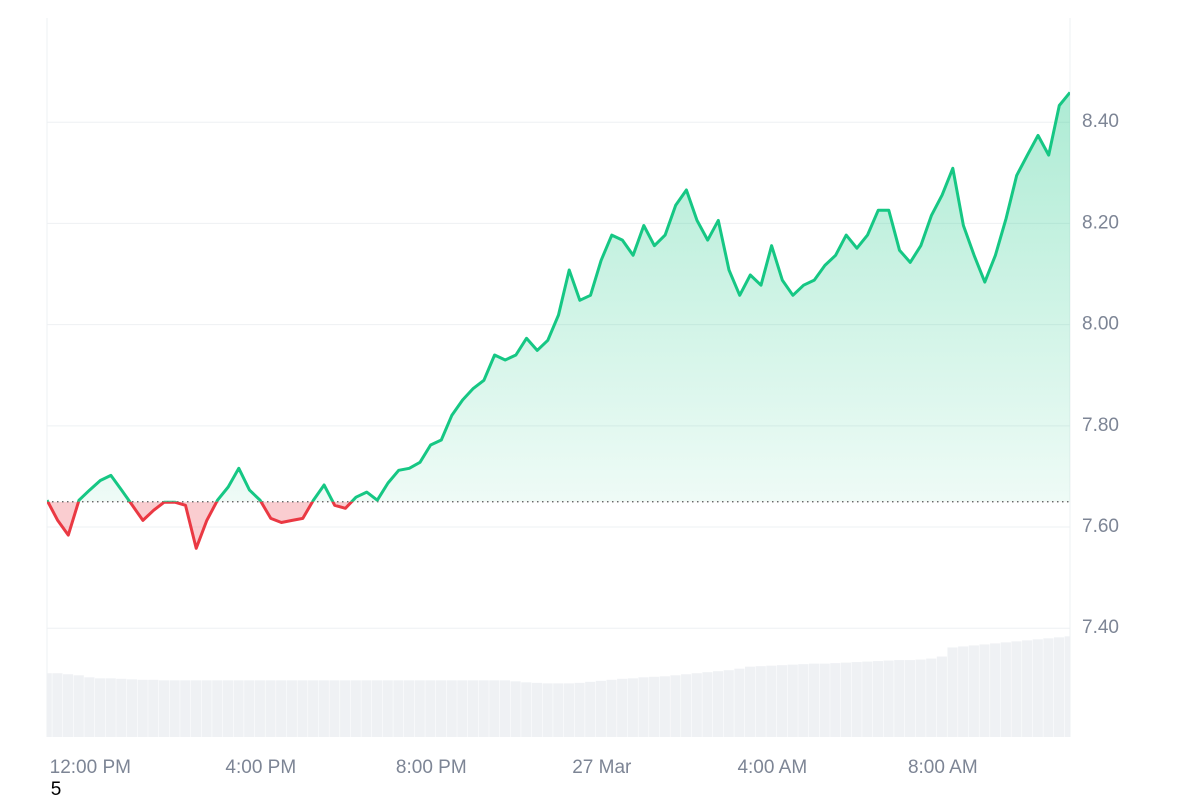 The image size is (1200, 800). What do you see at coordinates (772, 767) in the screenshot?
I see `x-tick-label: 4:00 AM` at bounding box center [772, 767].